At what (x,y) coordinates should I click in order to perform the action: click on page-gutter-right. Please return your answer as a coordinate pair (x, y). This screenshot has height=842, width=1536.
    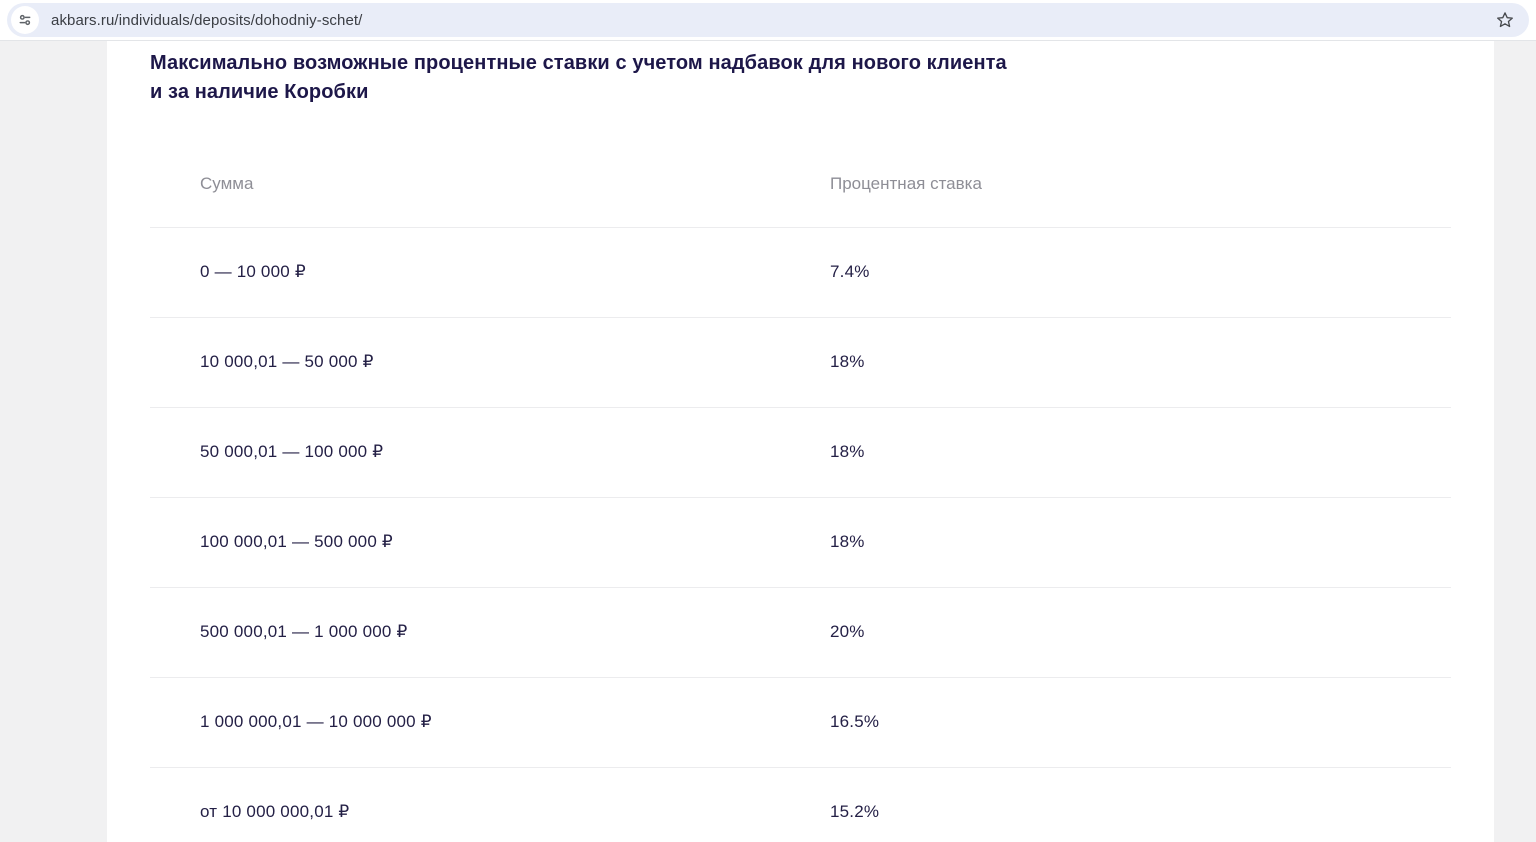
    Looking at the image, I should click on (1515, 441).